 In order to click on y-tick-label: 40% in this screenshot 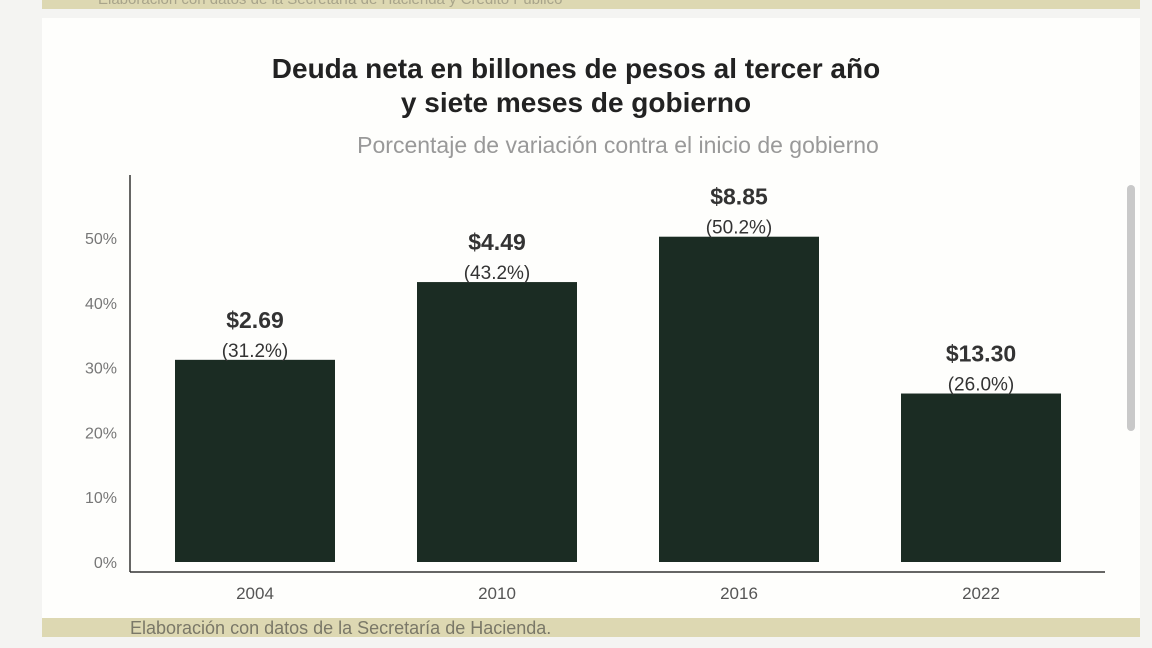, I will do `click(101, 304)`.